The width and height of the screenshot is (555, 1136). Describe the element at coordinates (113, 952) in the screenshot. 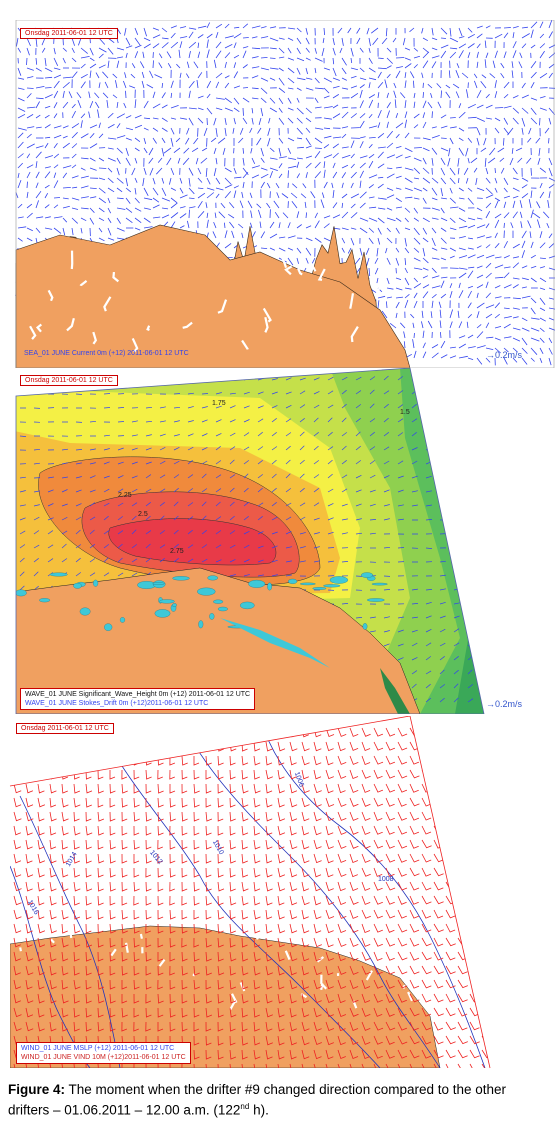

I see `fjord` at that location.